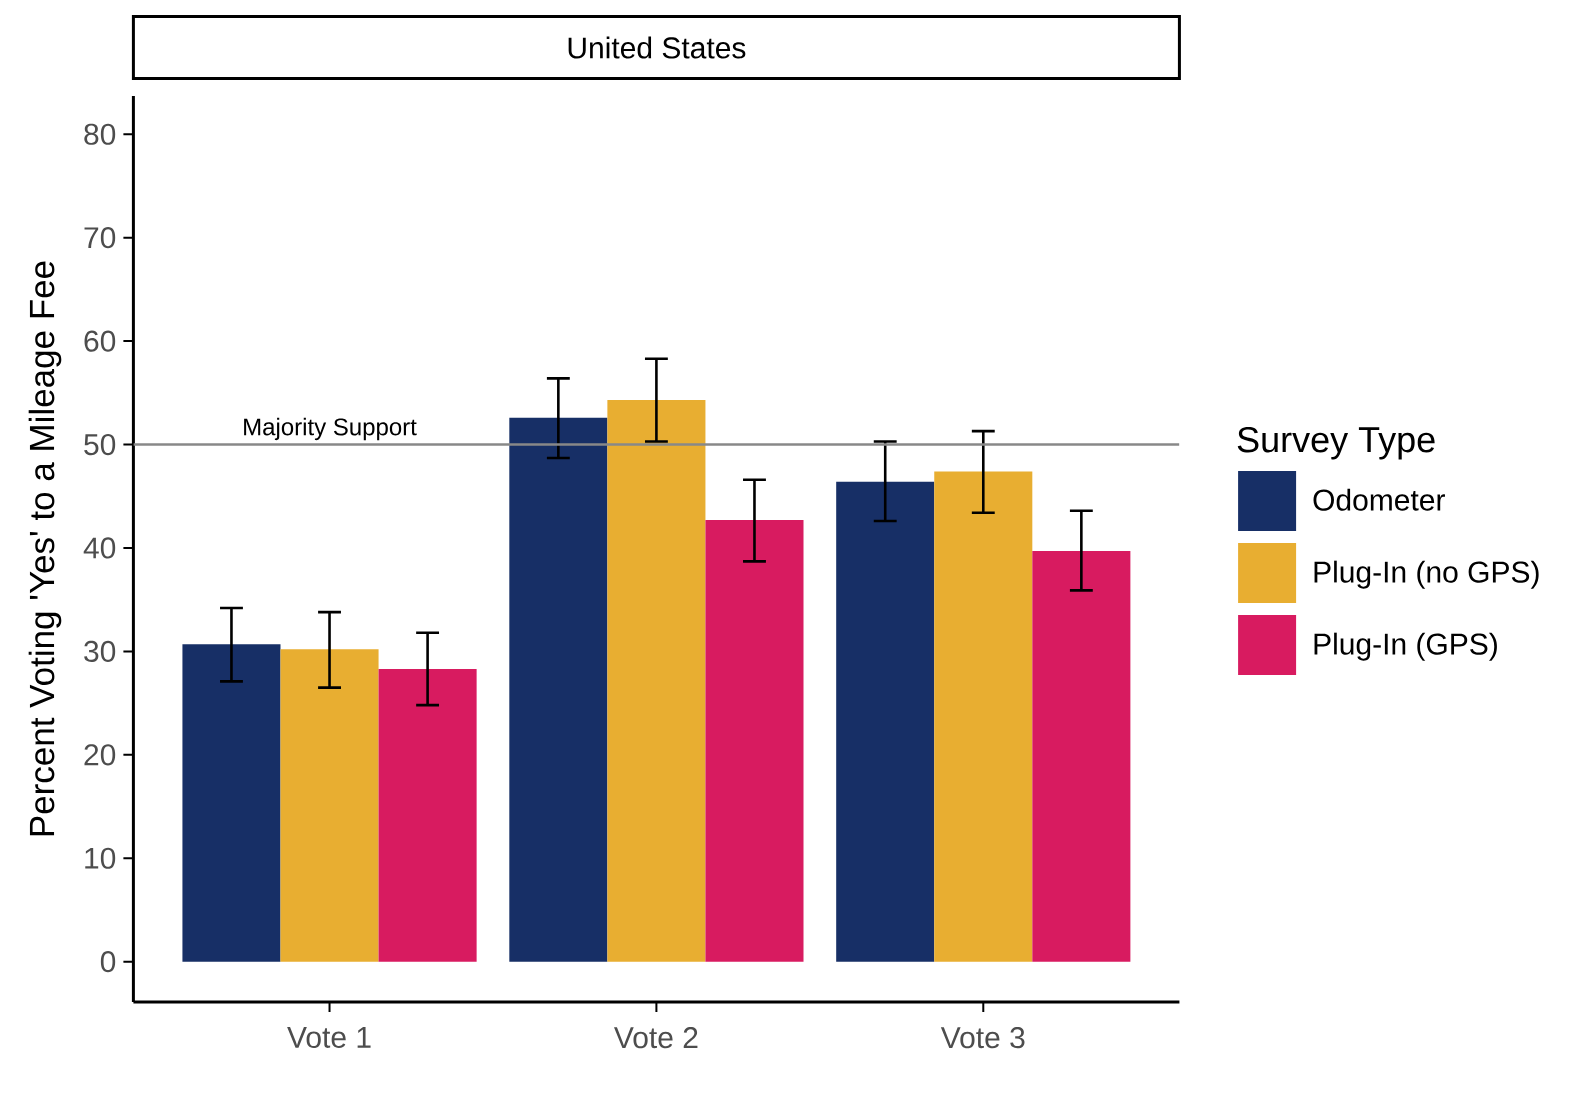 The height and width of the screenshot is (1119, 1596). I want to click on y-tick-label: 20, so click(100, 755).